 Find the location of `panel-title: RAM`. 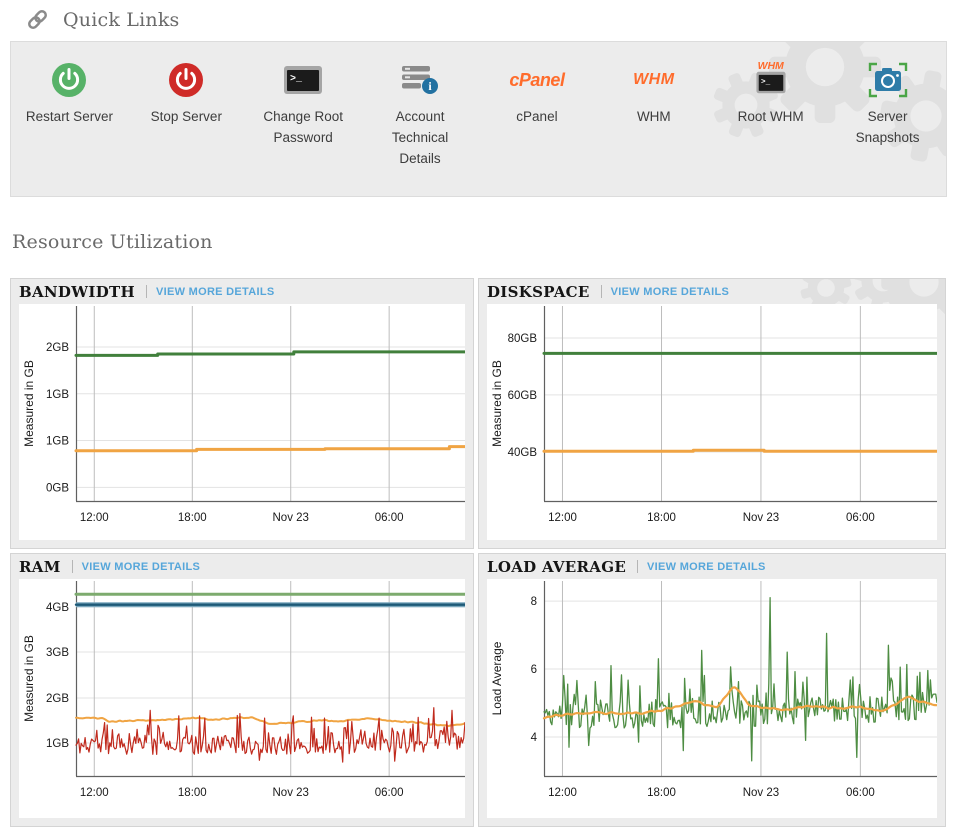

panel-title: RAM is located at coordinates (40, 566).